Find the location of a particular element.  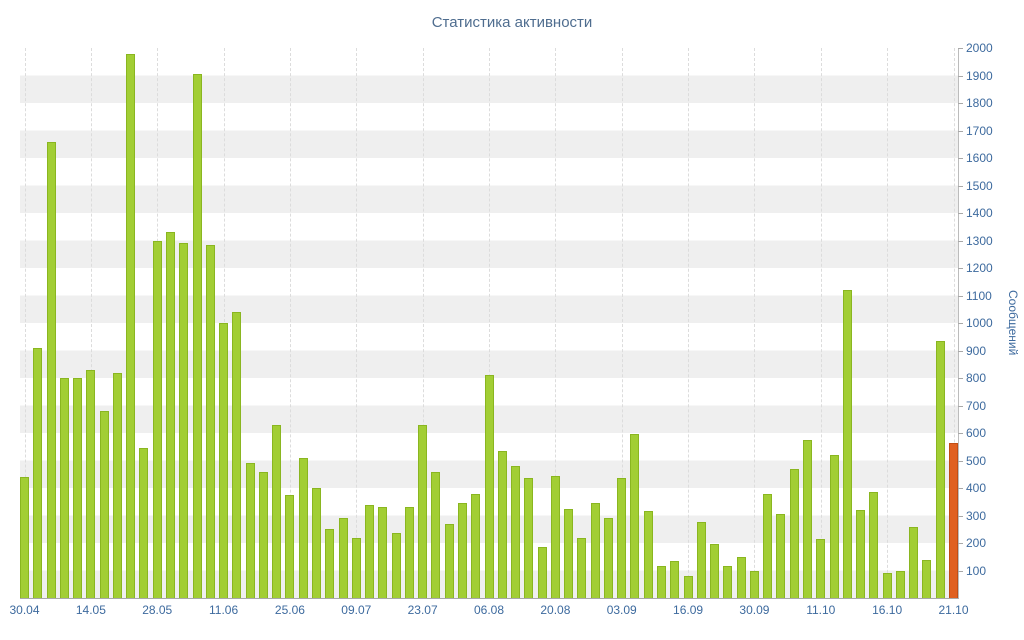

x-axis-tick-label: 11.06 is located at coordinates (223, 610).